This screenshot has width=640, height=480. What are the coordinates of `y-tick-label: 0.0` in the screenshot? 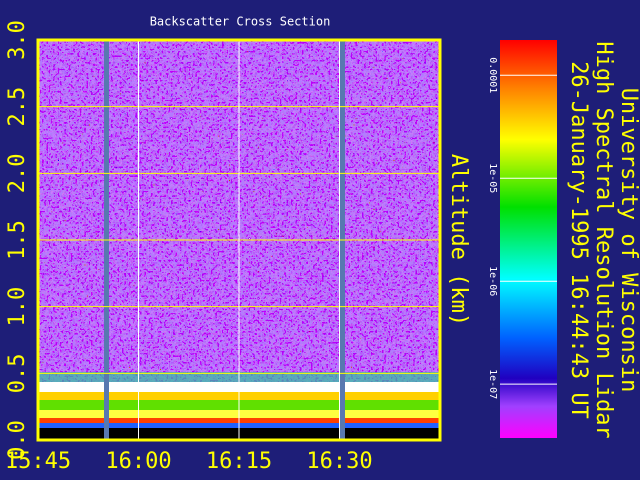 It's located at (17, 440).